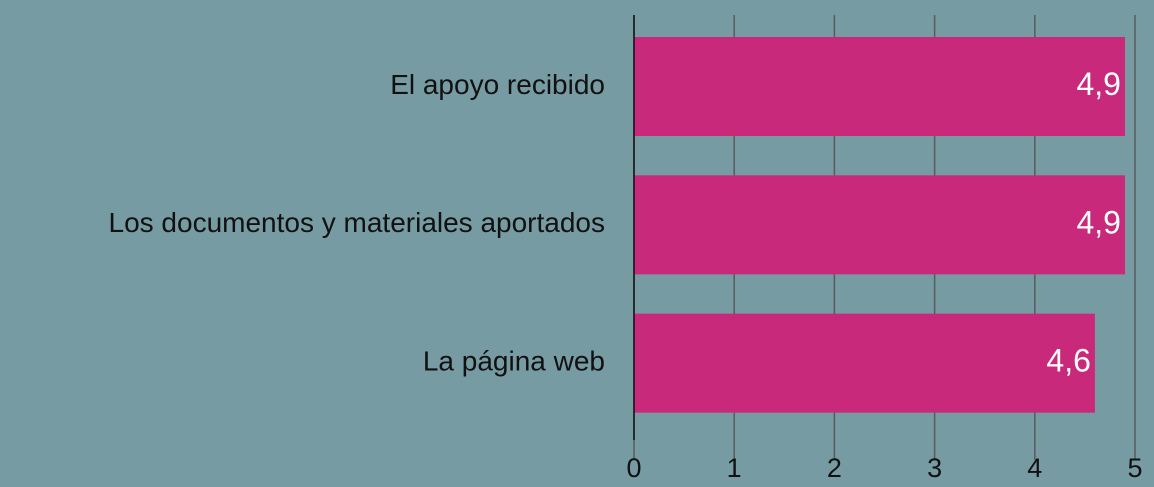  What do you see at coordinates (834, 468) in the screenshot?
I see `x-tick-label: 2` at bounding box center [834, 468].